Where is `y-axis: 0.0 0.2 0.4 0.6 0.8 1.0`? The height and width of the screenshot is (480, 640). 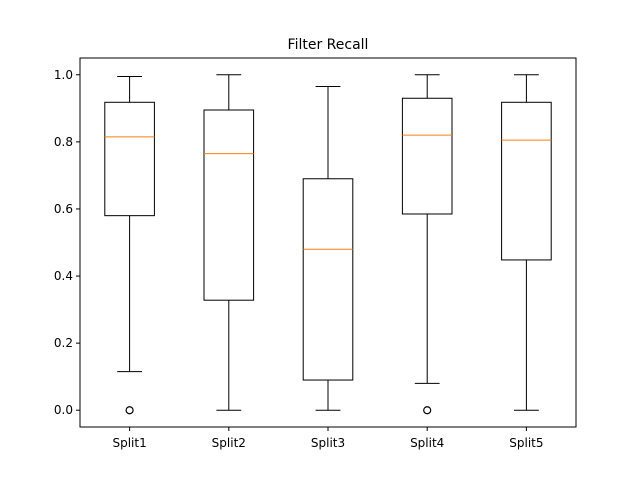
y-axis: 0.0 0.2 0.4 0.6 0.8 1.0 is located at coordinates (67, 242).